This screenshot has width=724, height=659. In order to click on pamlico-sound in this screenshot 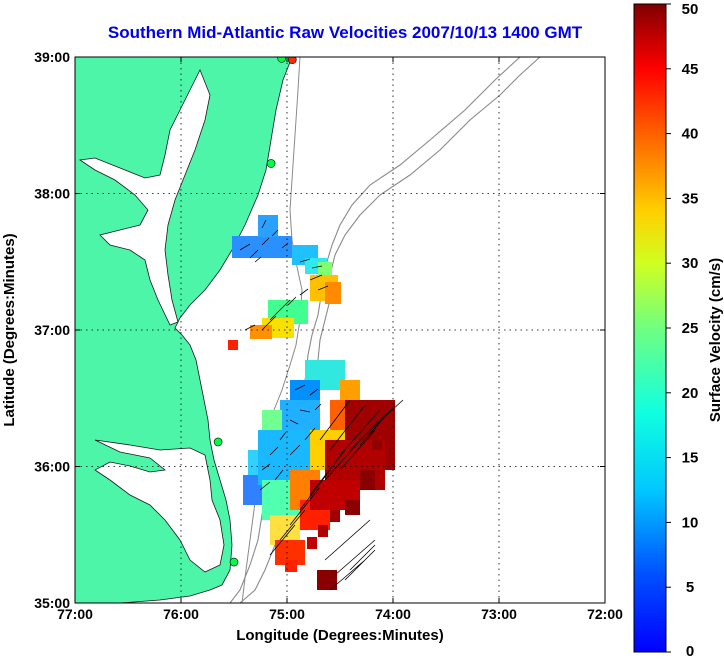, I will do `click(159, 506)`.